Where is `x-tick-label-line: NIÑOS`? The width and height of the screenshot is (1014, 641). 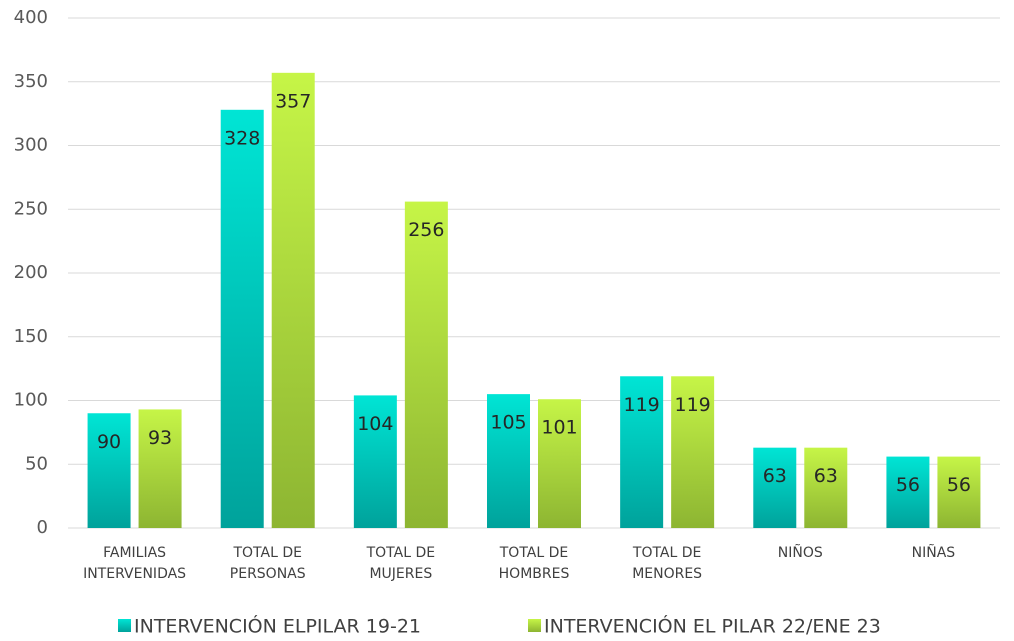
x-tick-label-line: NIÑOS is located at coordinates (800, 552).